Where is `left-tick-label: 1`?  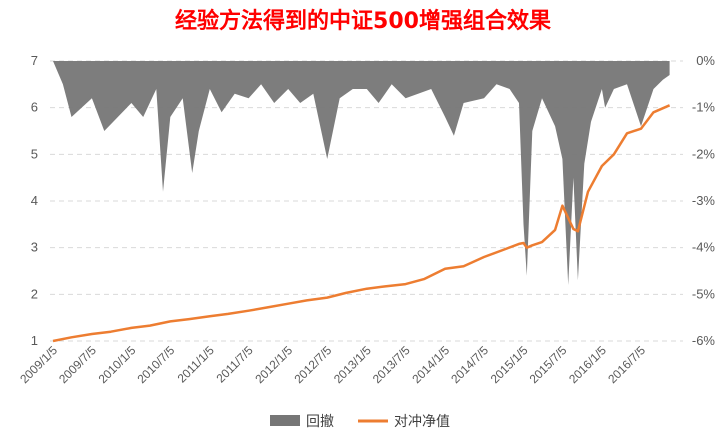
left-tick-label: 1 is located at coordinates (34, 340).